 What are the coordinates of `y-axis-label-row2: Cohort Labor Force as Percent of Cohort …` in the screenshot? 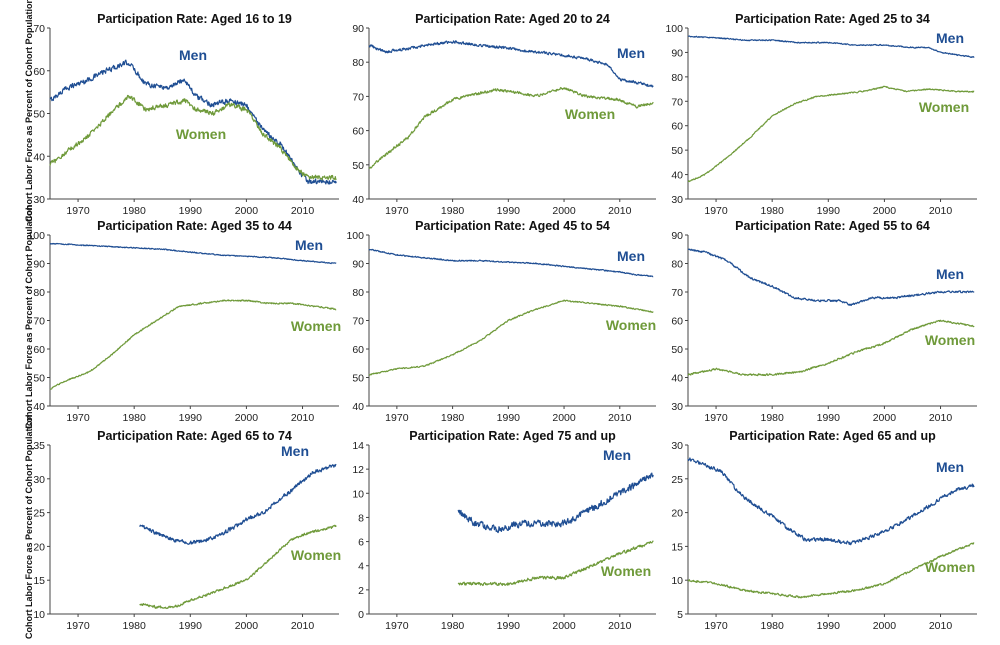 It's located at (29, 317).